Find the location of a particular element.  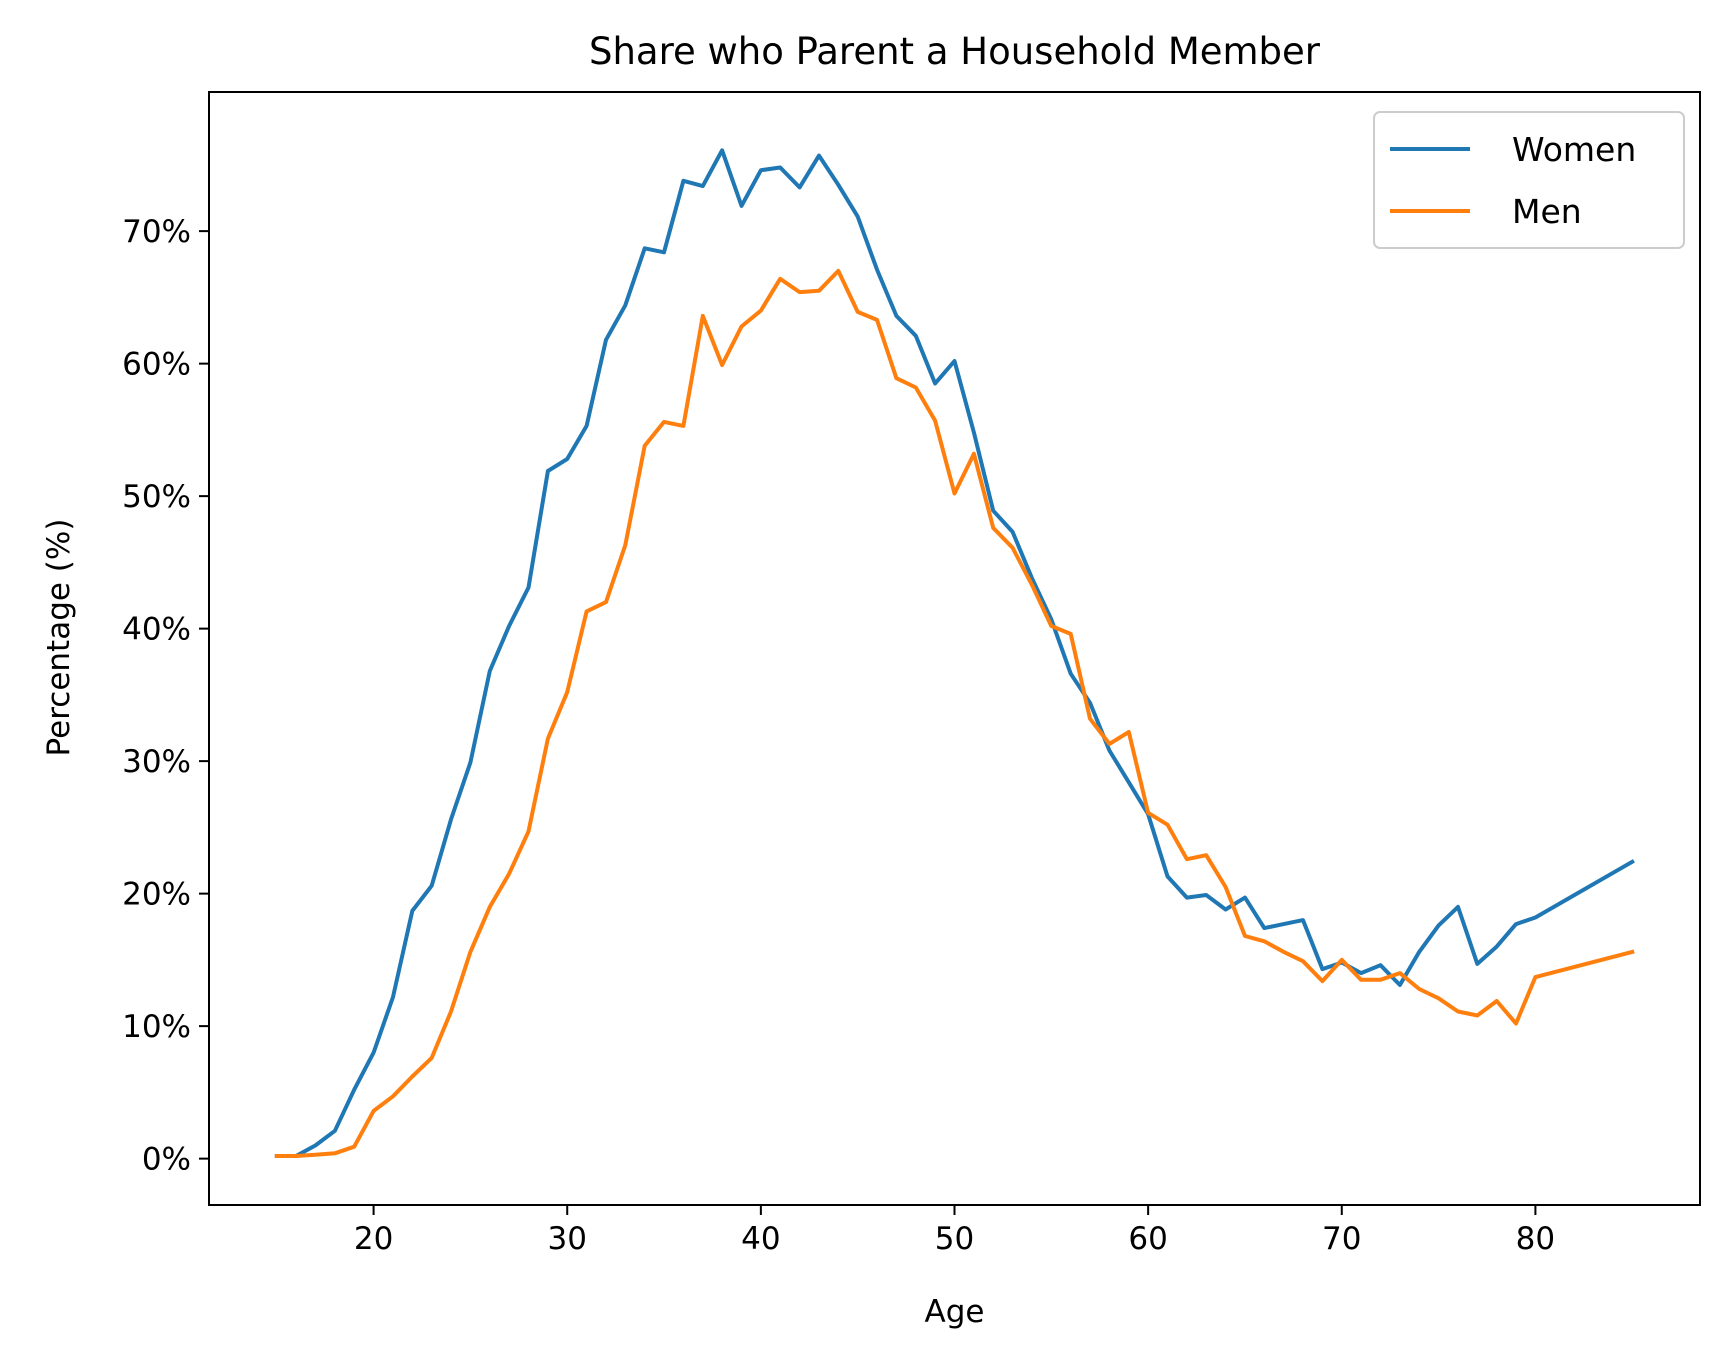

x-tick-label: 20 is located at coordinates (373, 1239).